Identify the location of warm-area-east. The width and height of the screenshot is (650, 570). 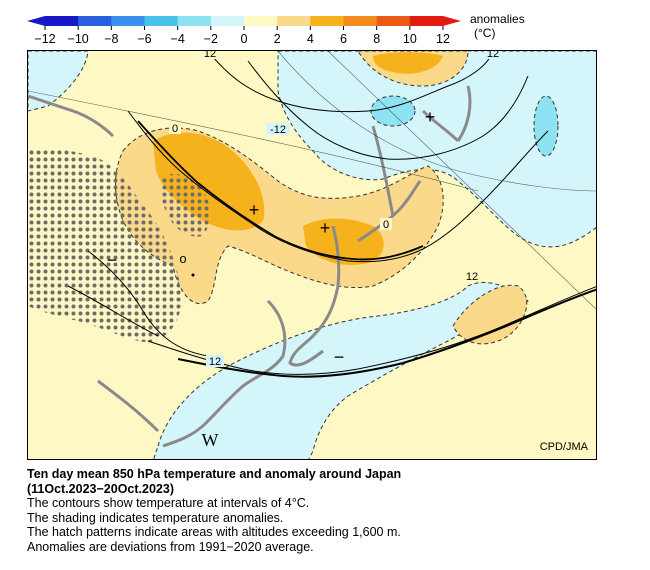
(490, 314).